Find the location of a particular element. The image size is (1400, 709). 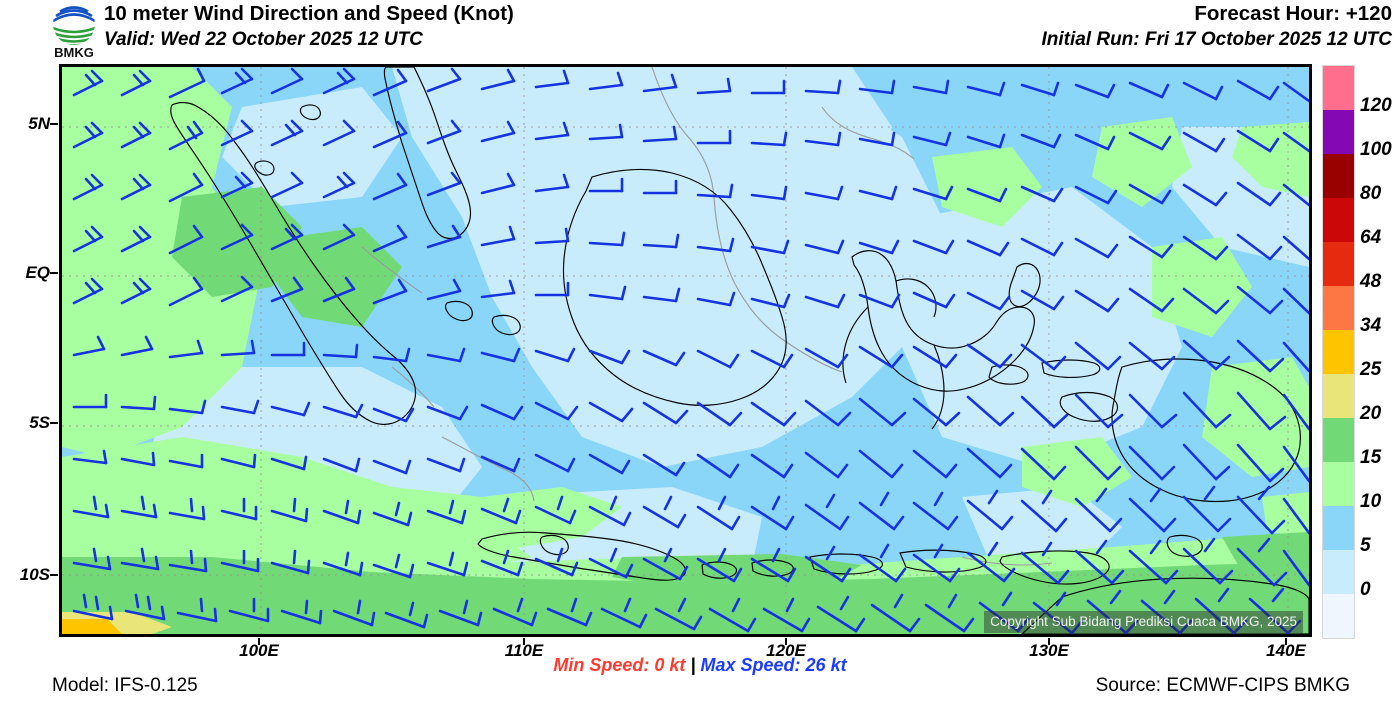

bmkg-logo: BMKG is located at coordinates (74, 31).